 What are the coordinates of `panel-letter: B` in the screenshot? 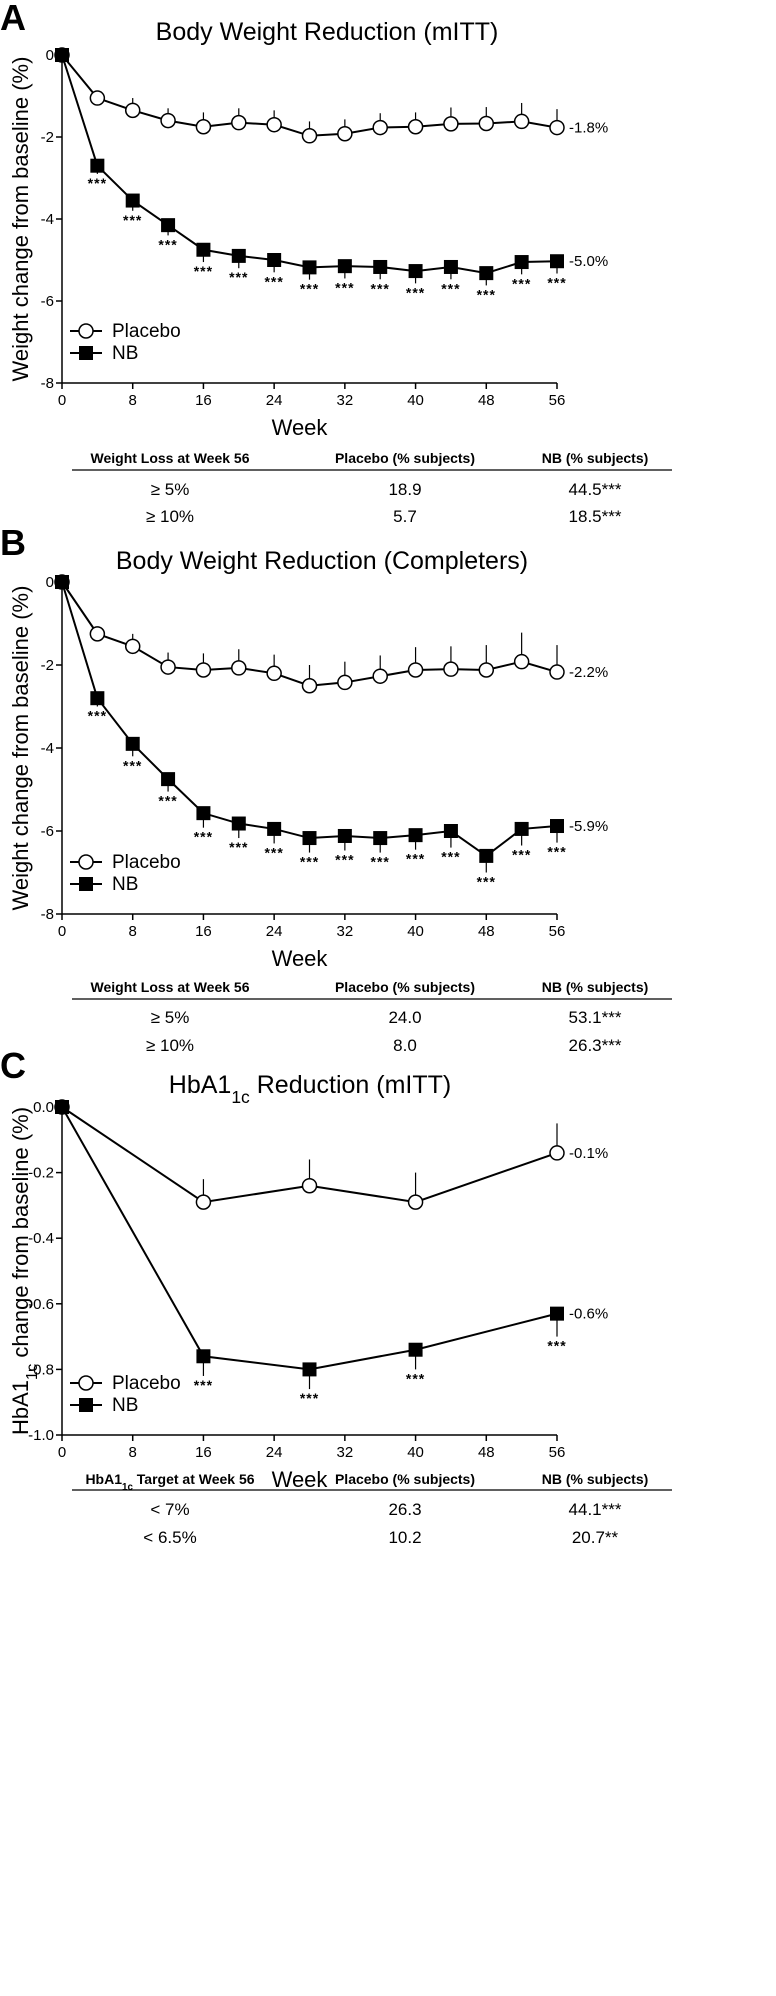 It's located at (13, 542).